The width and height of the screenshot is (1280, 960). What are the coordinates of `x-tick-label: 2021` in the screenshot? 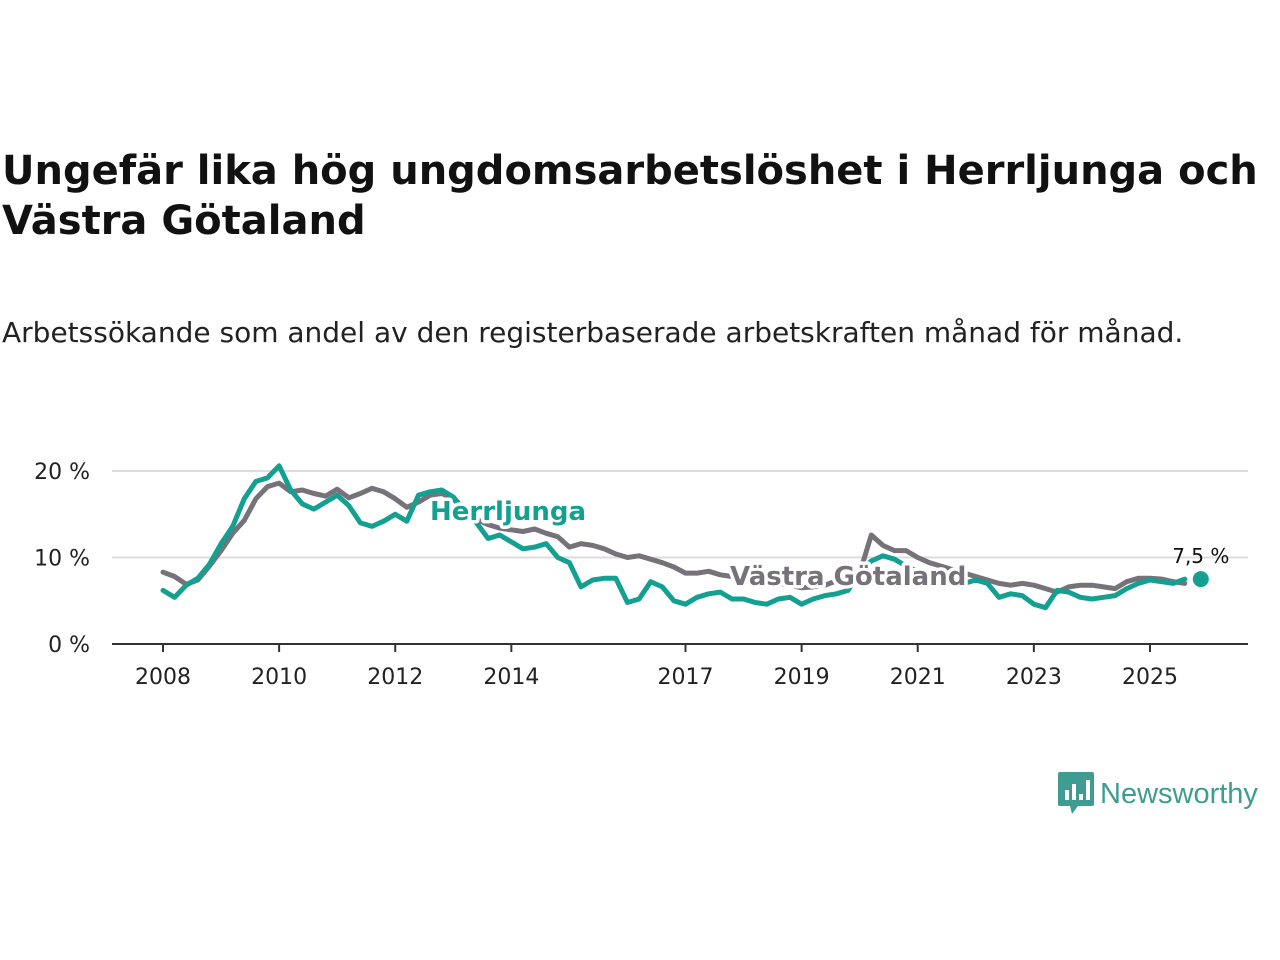 It's located at (918, 677).